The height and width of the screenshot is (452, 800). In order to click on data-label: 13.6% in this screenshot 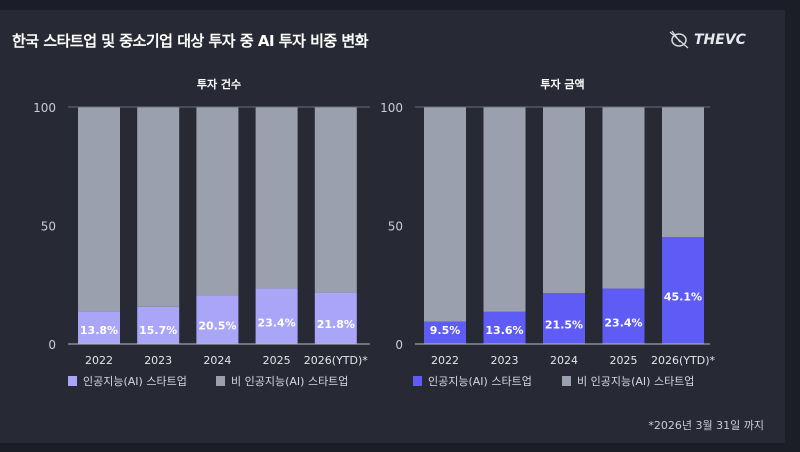, I will do `click(504, 330)`.